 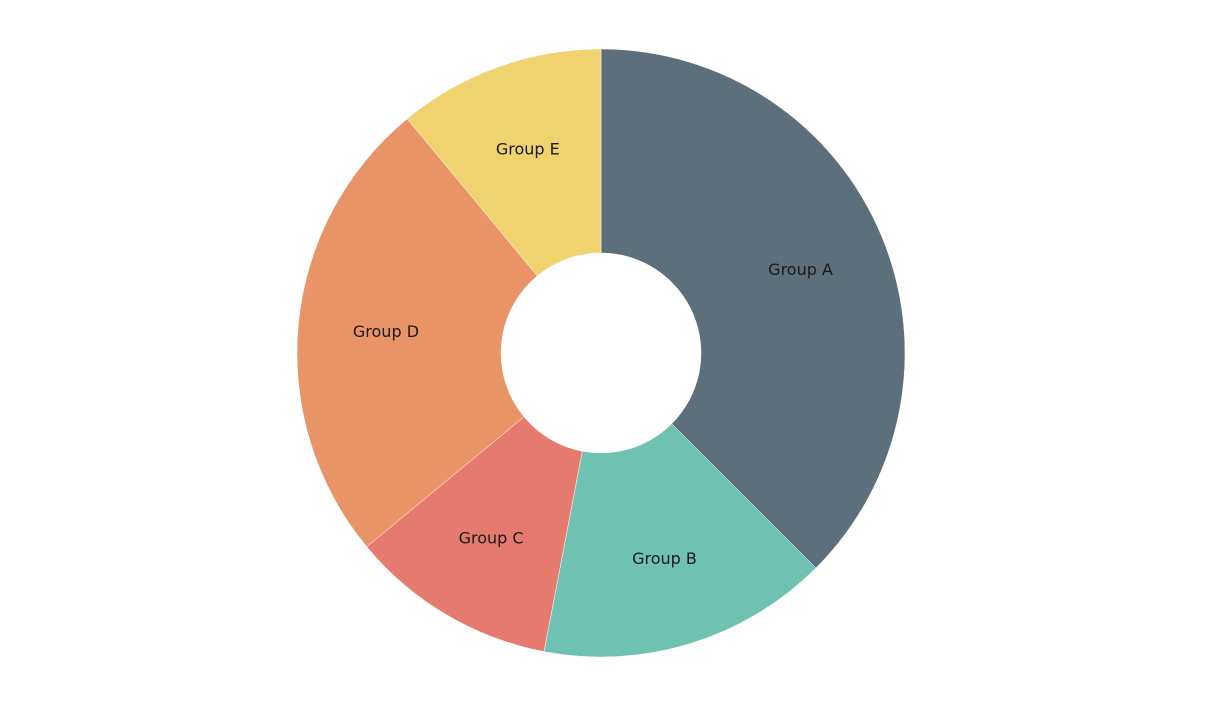 I want to click on slice-label-group-c: Group C, so click(x=491, y=537).